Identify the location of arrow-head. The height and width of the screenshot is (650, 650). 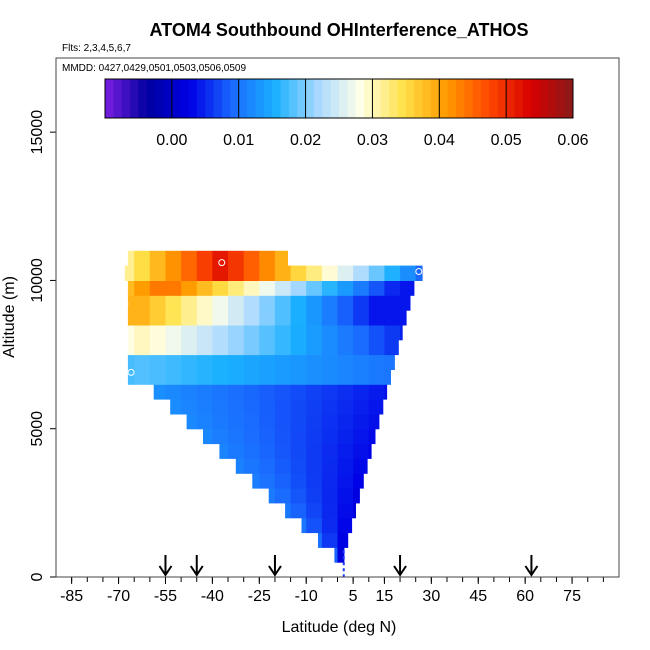
(275, 571).